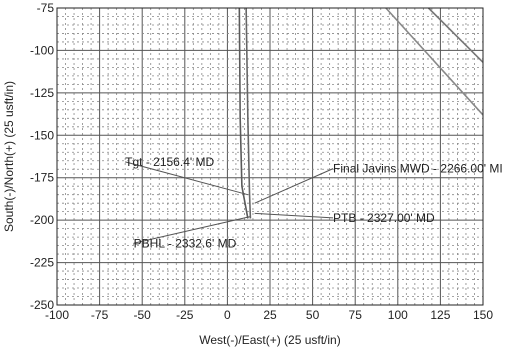  Describe the element at coordinates (483, 315) in the screenshot. I see `x-tick-label: 150` at that location.